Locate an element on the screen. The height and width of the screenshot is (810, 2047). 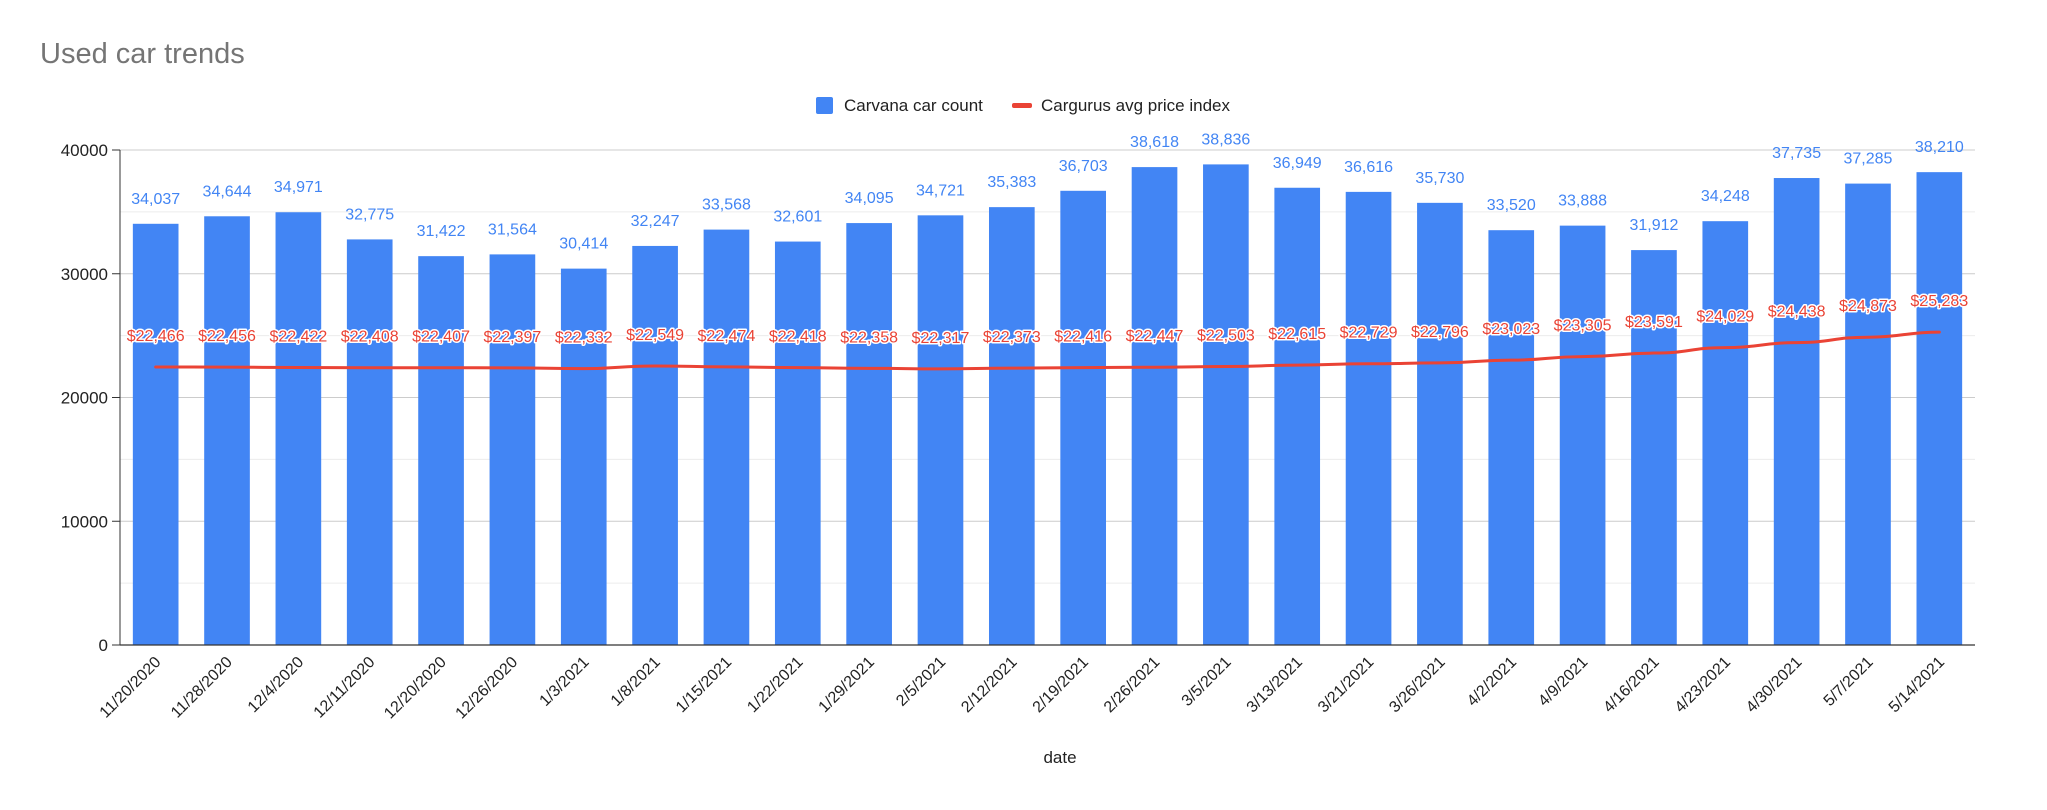
line-data-label: $24,873 is located at coordinates (1868, 306).